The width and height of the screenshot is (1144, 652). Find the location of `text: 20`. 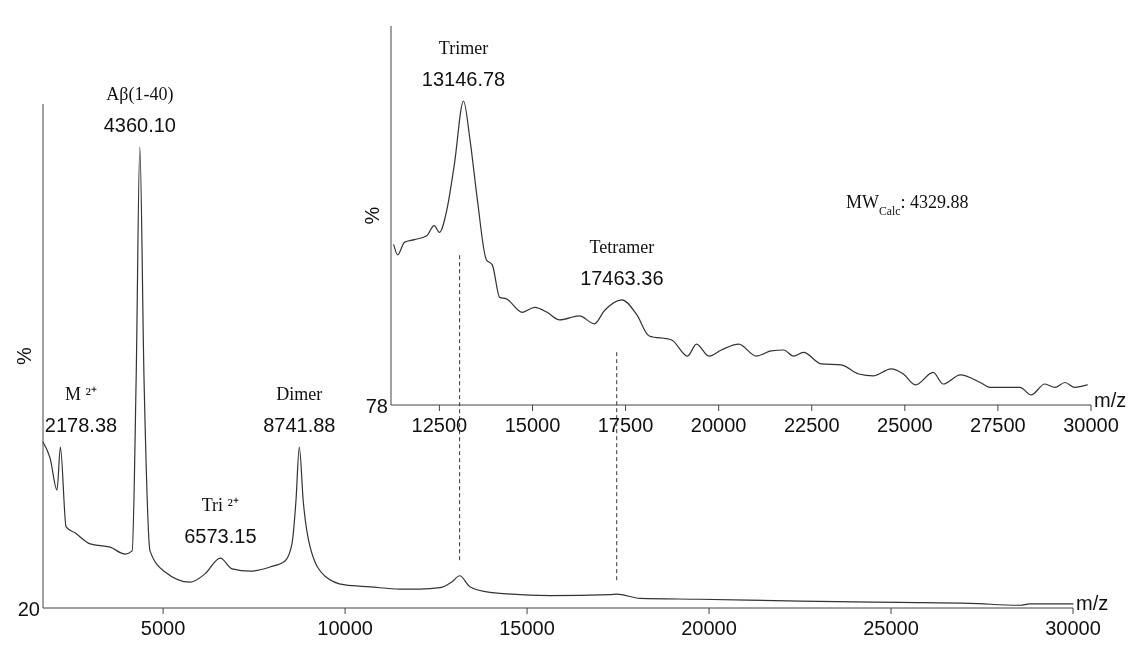

text: 20 is located at coordinates (28, 609).